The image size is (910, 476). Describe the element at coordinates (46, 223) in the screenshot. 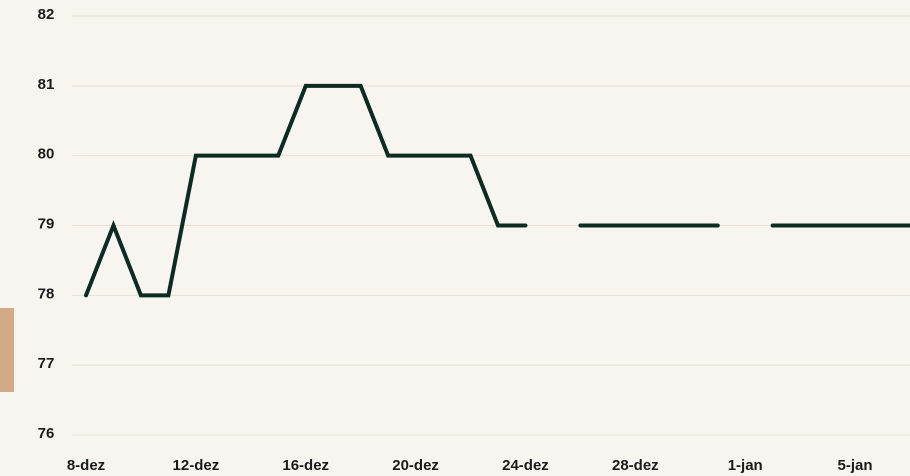

I see `y-tick-label: 79` at that location.